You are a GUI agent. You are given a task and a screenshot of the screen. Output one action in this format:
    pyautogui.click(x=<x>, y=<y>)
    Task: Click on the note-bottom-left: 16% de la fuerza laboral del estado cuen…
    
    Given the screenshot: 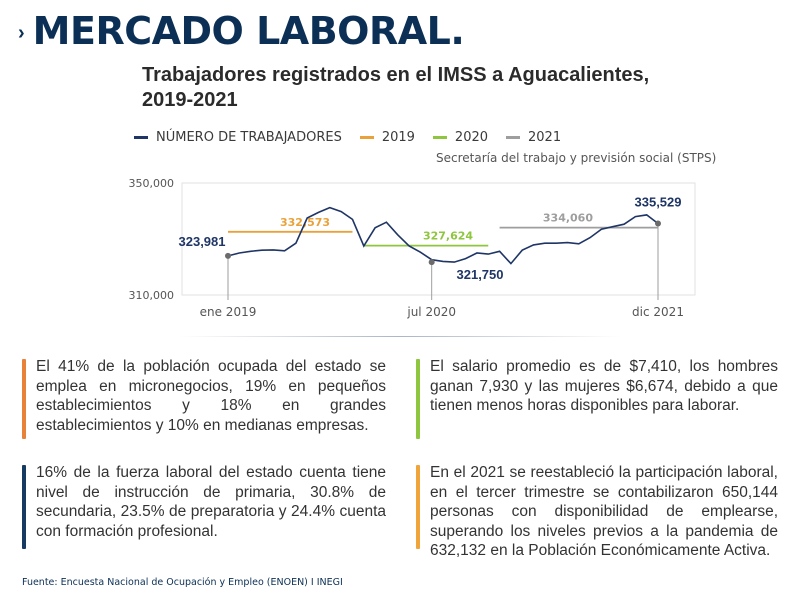 What is the action you would take?
    pyautogui.click(x=204, y=506)
    